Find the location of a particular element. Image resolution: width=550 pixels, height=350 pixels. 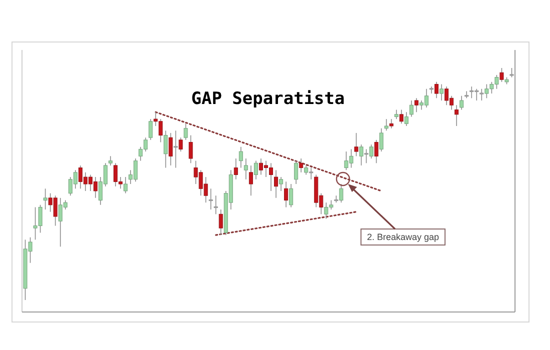

annotation: 2. Breakaway gap is located at coordinates (403, 237).